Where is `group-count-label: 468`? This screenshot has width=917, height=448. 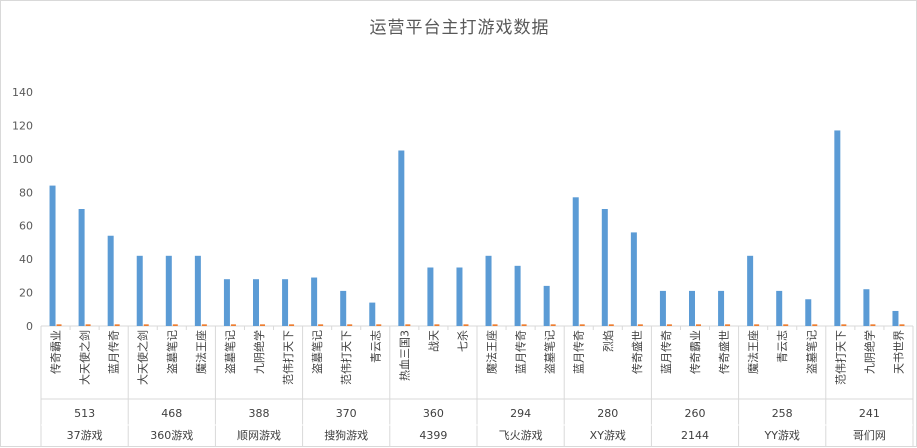
group-count-label: 468 is located at coordinates (171, 413).